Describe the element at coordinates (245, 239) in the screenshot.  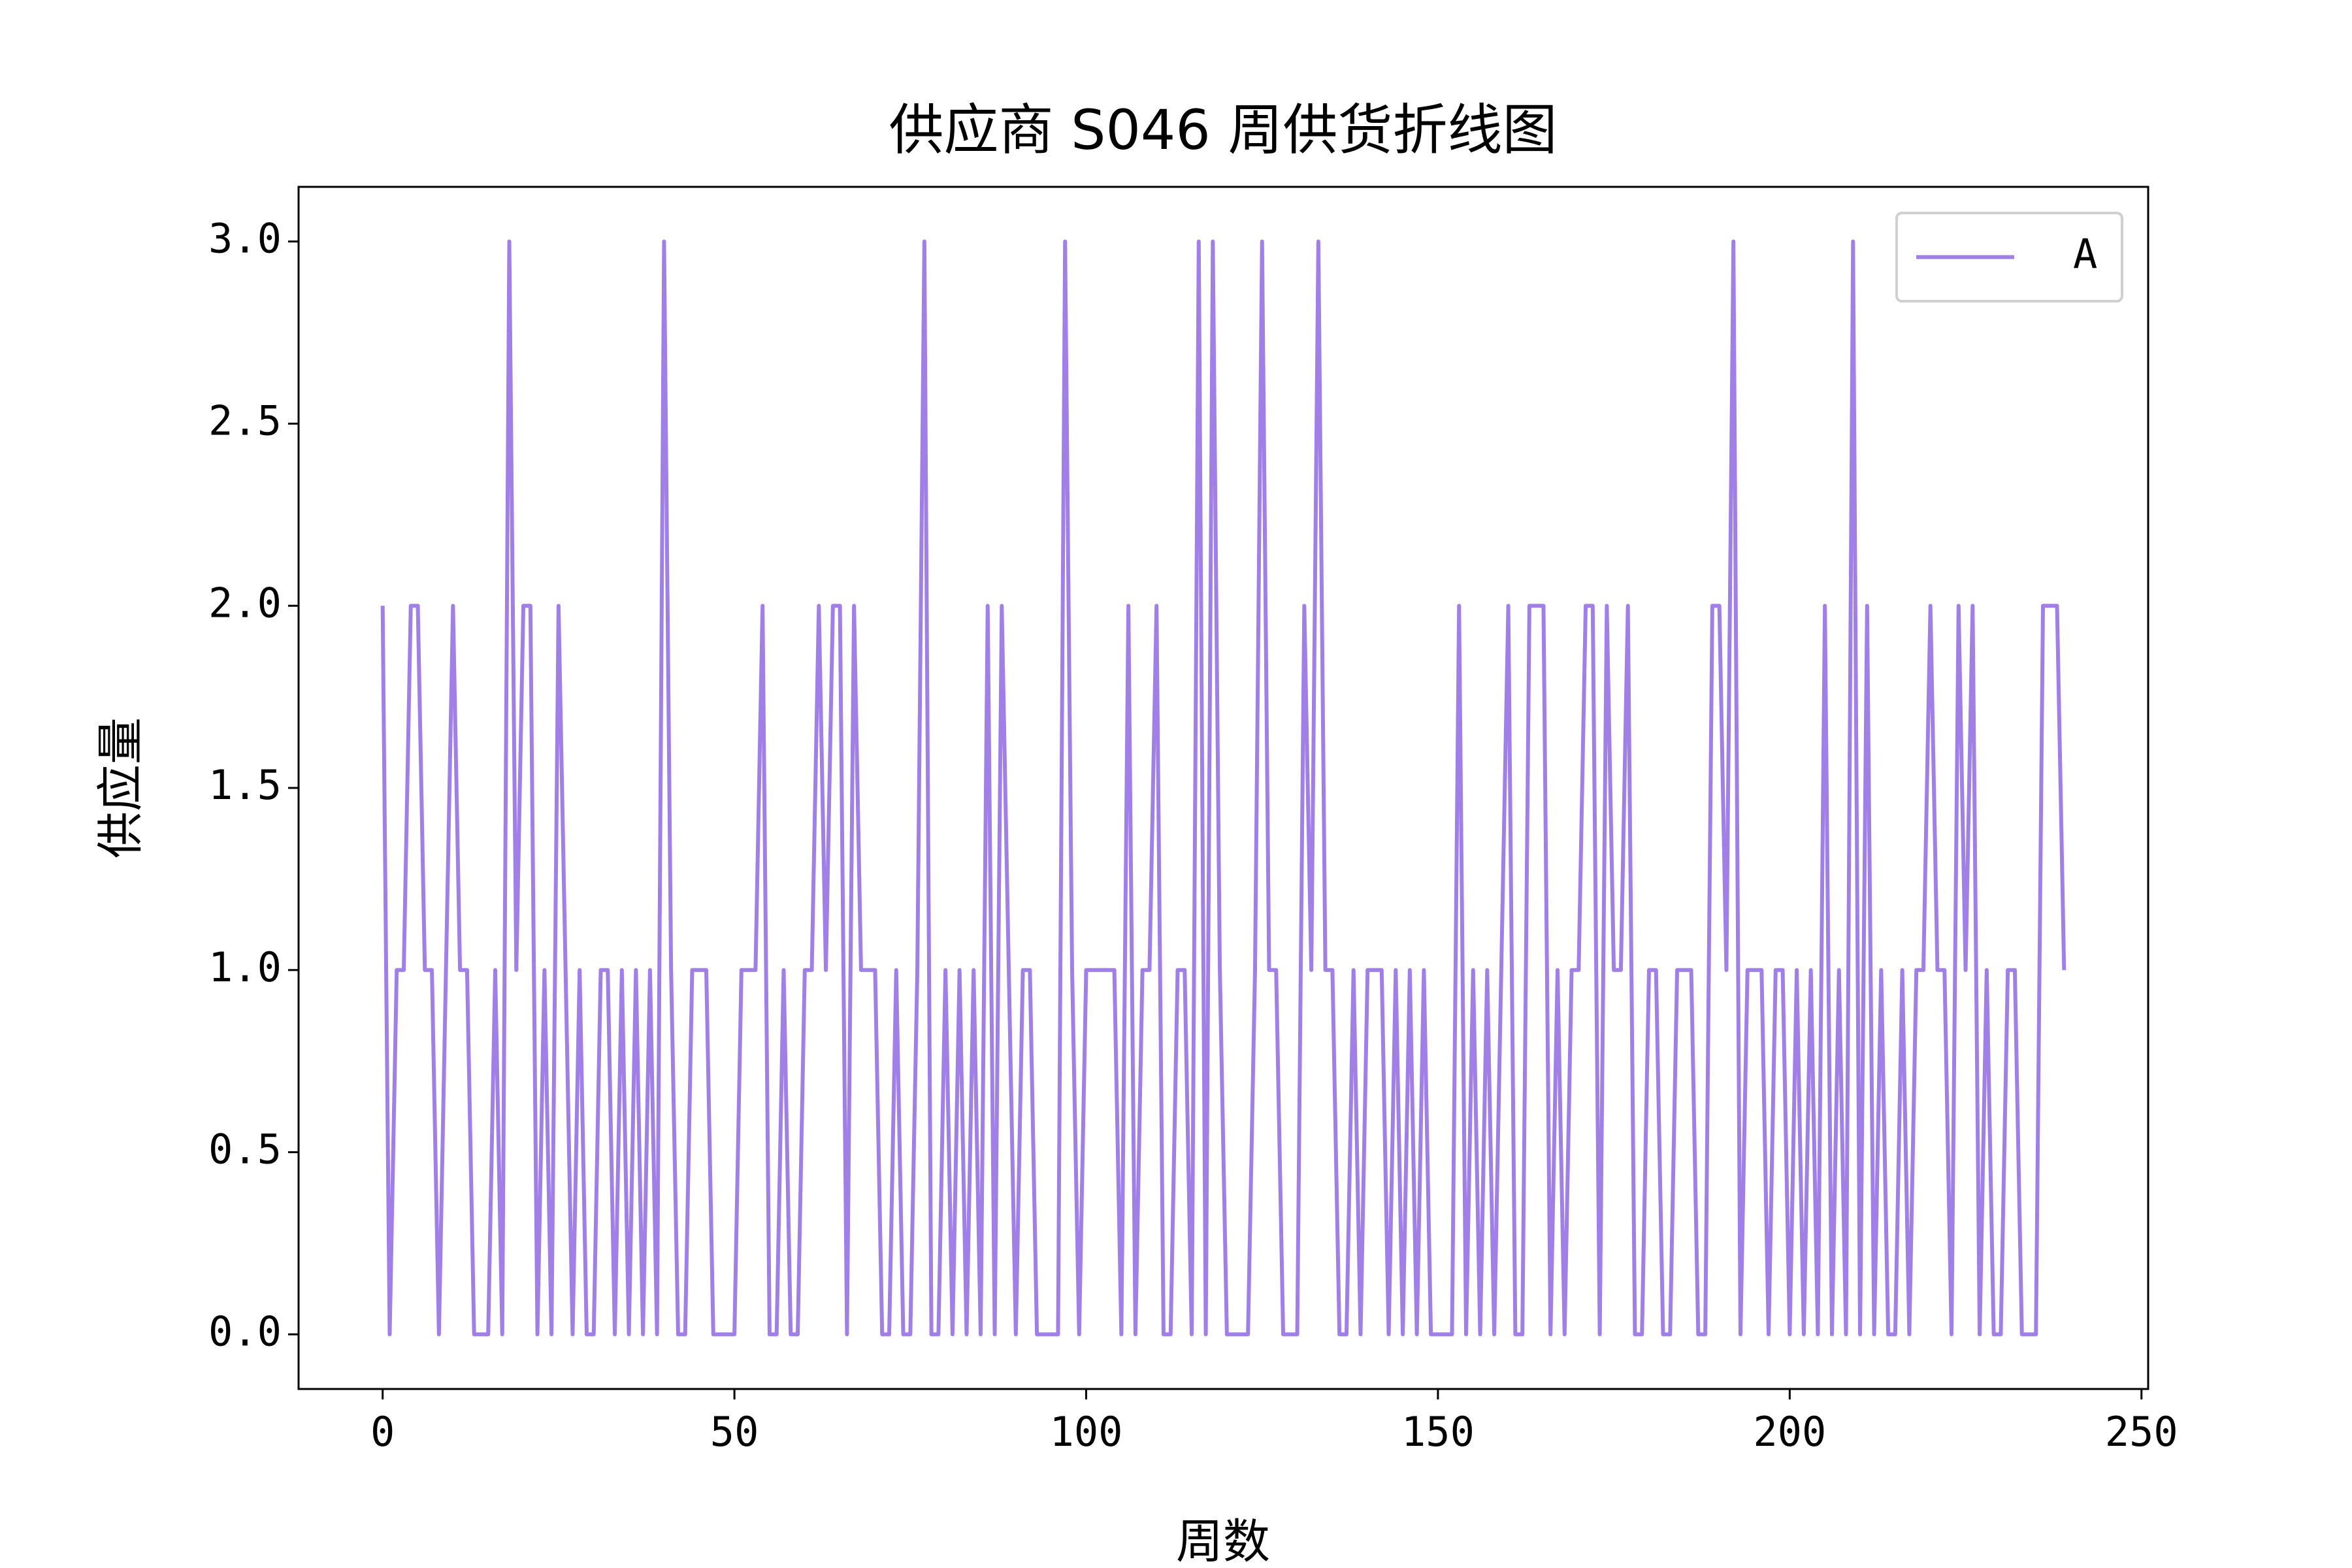
I see `y-tick-label: 3.0` at that location.